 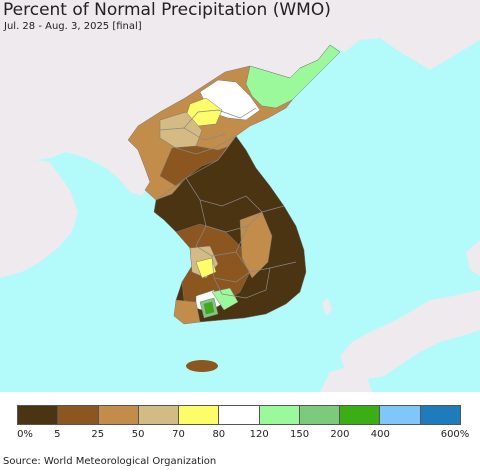 What do you see at coordinates (240, 436) in the screenshot?
I see `legend-labels: 0% 5 25 50 70 80 120 150 200 400 600%` at bounding box center [240, 436].